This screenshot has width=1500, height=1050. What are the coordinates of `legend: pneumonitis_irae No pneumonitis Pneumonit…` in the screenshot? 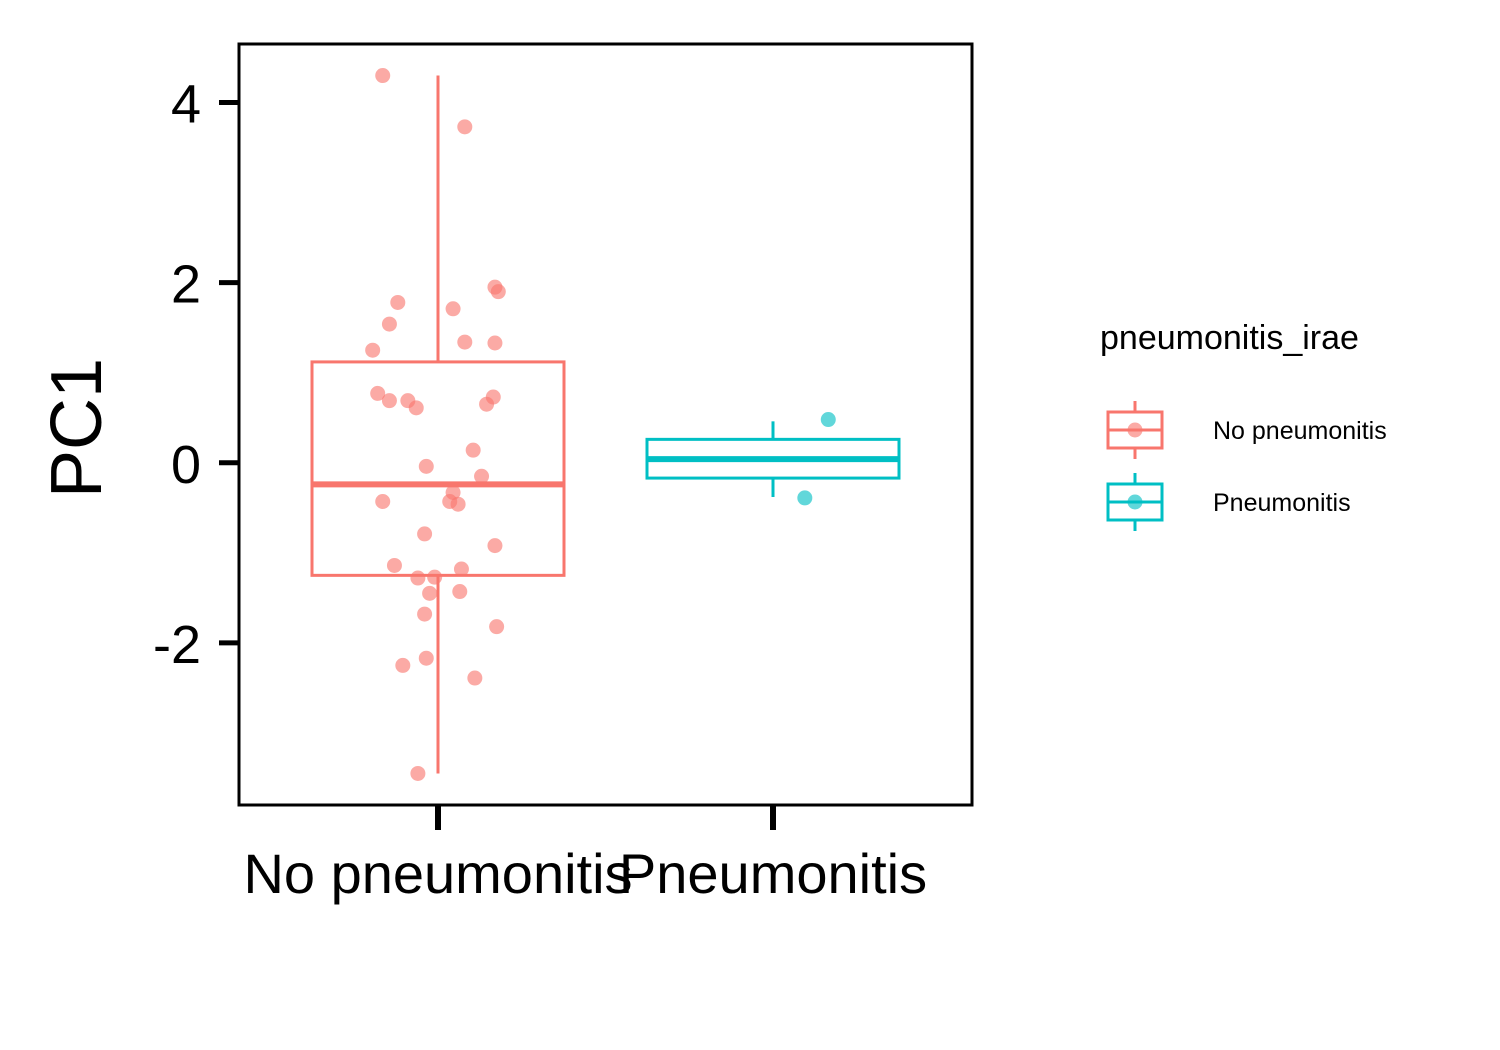 It's located at (1243, 425).